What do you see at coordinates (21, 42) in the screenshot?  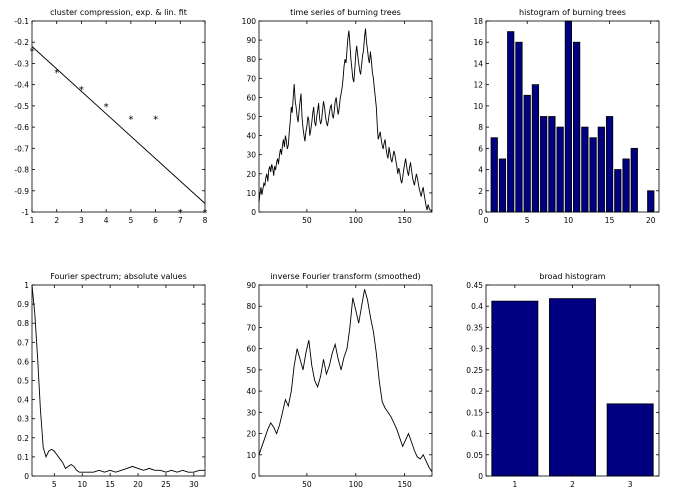 I see `y-tick-label: -0.2` at bounding box center [21, 42].